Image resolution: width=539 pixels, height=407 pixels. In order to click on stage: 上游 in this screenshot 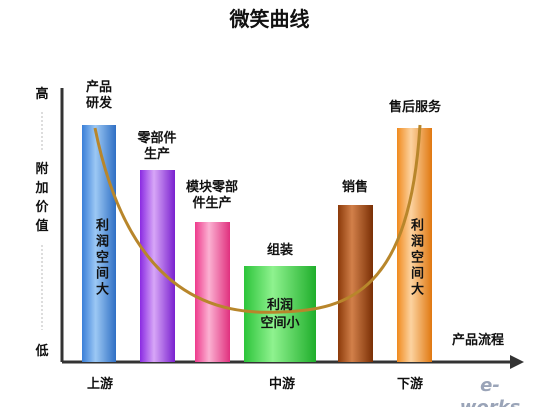, I will do `click(99, 384)`.